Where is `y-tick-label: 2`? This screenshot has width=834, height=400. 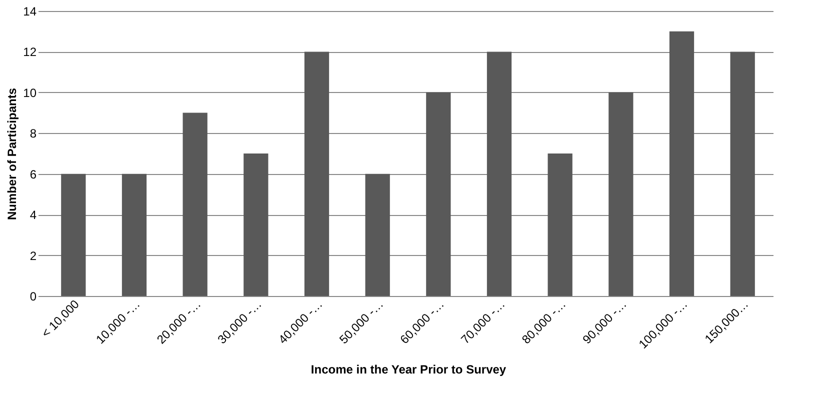
y-tick-label: 2 is located at coordinates (33, 255).